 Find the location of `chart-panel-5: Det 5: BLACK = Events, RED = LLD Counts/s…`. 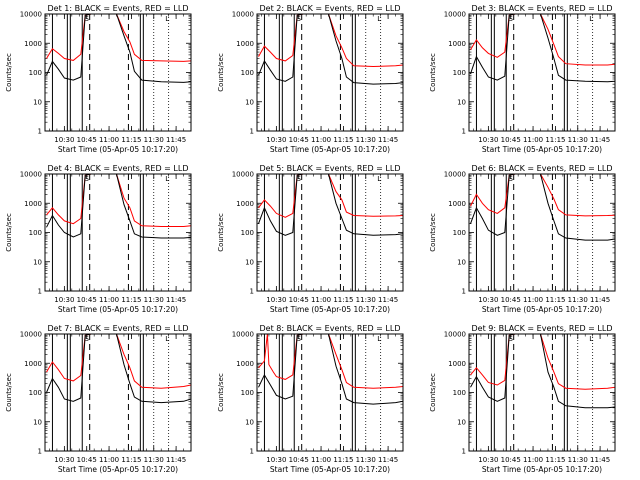

chart-panel-5: Det 5: BLACK = Events, RED = LLD Counts/s… is located at coordinates (310, 239).